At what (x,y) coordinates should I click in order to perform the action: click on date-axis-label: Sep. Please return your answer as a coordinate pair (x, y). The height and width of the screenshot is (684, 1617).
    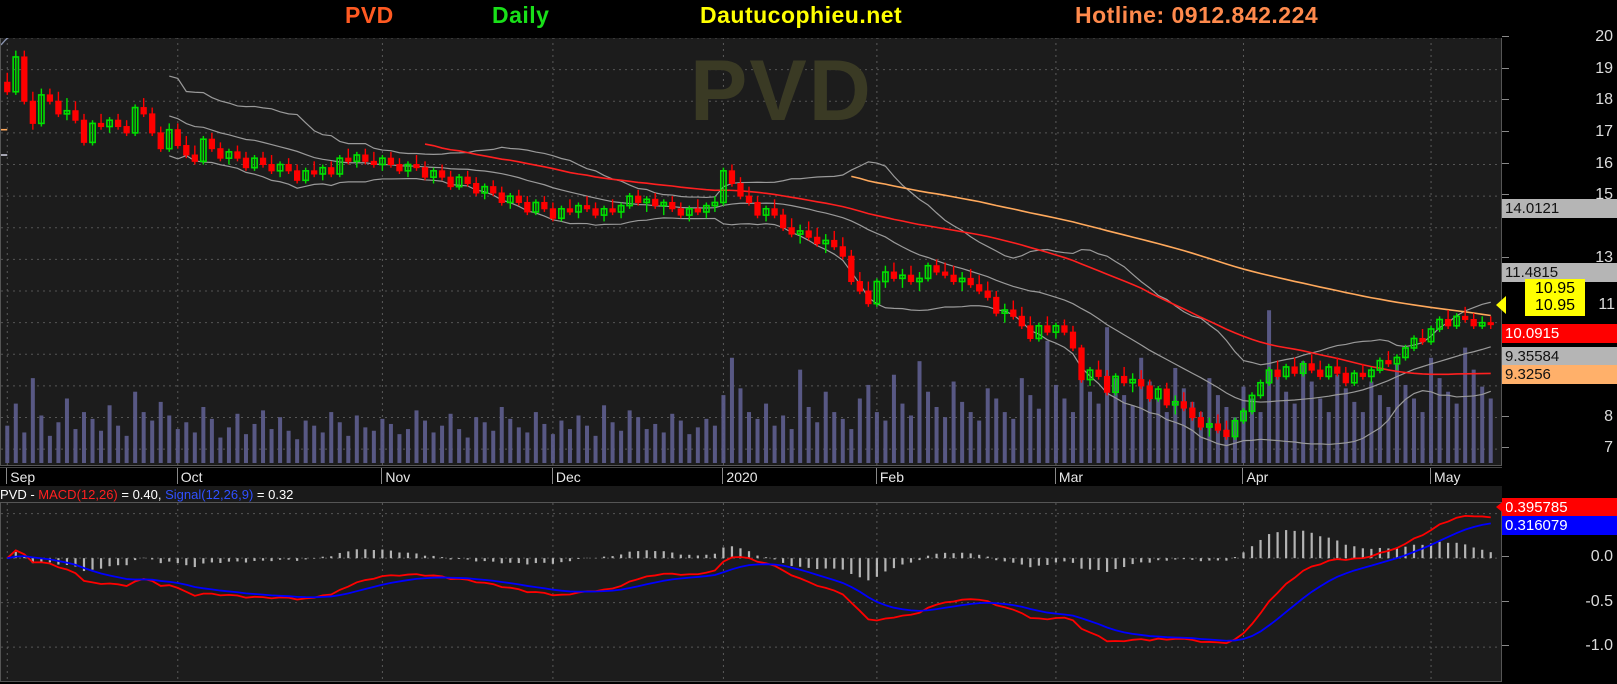
    Looking at the image, I should click on (21, 476).